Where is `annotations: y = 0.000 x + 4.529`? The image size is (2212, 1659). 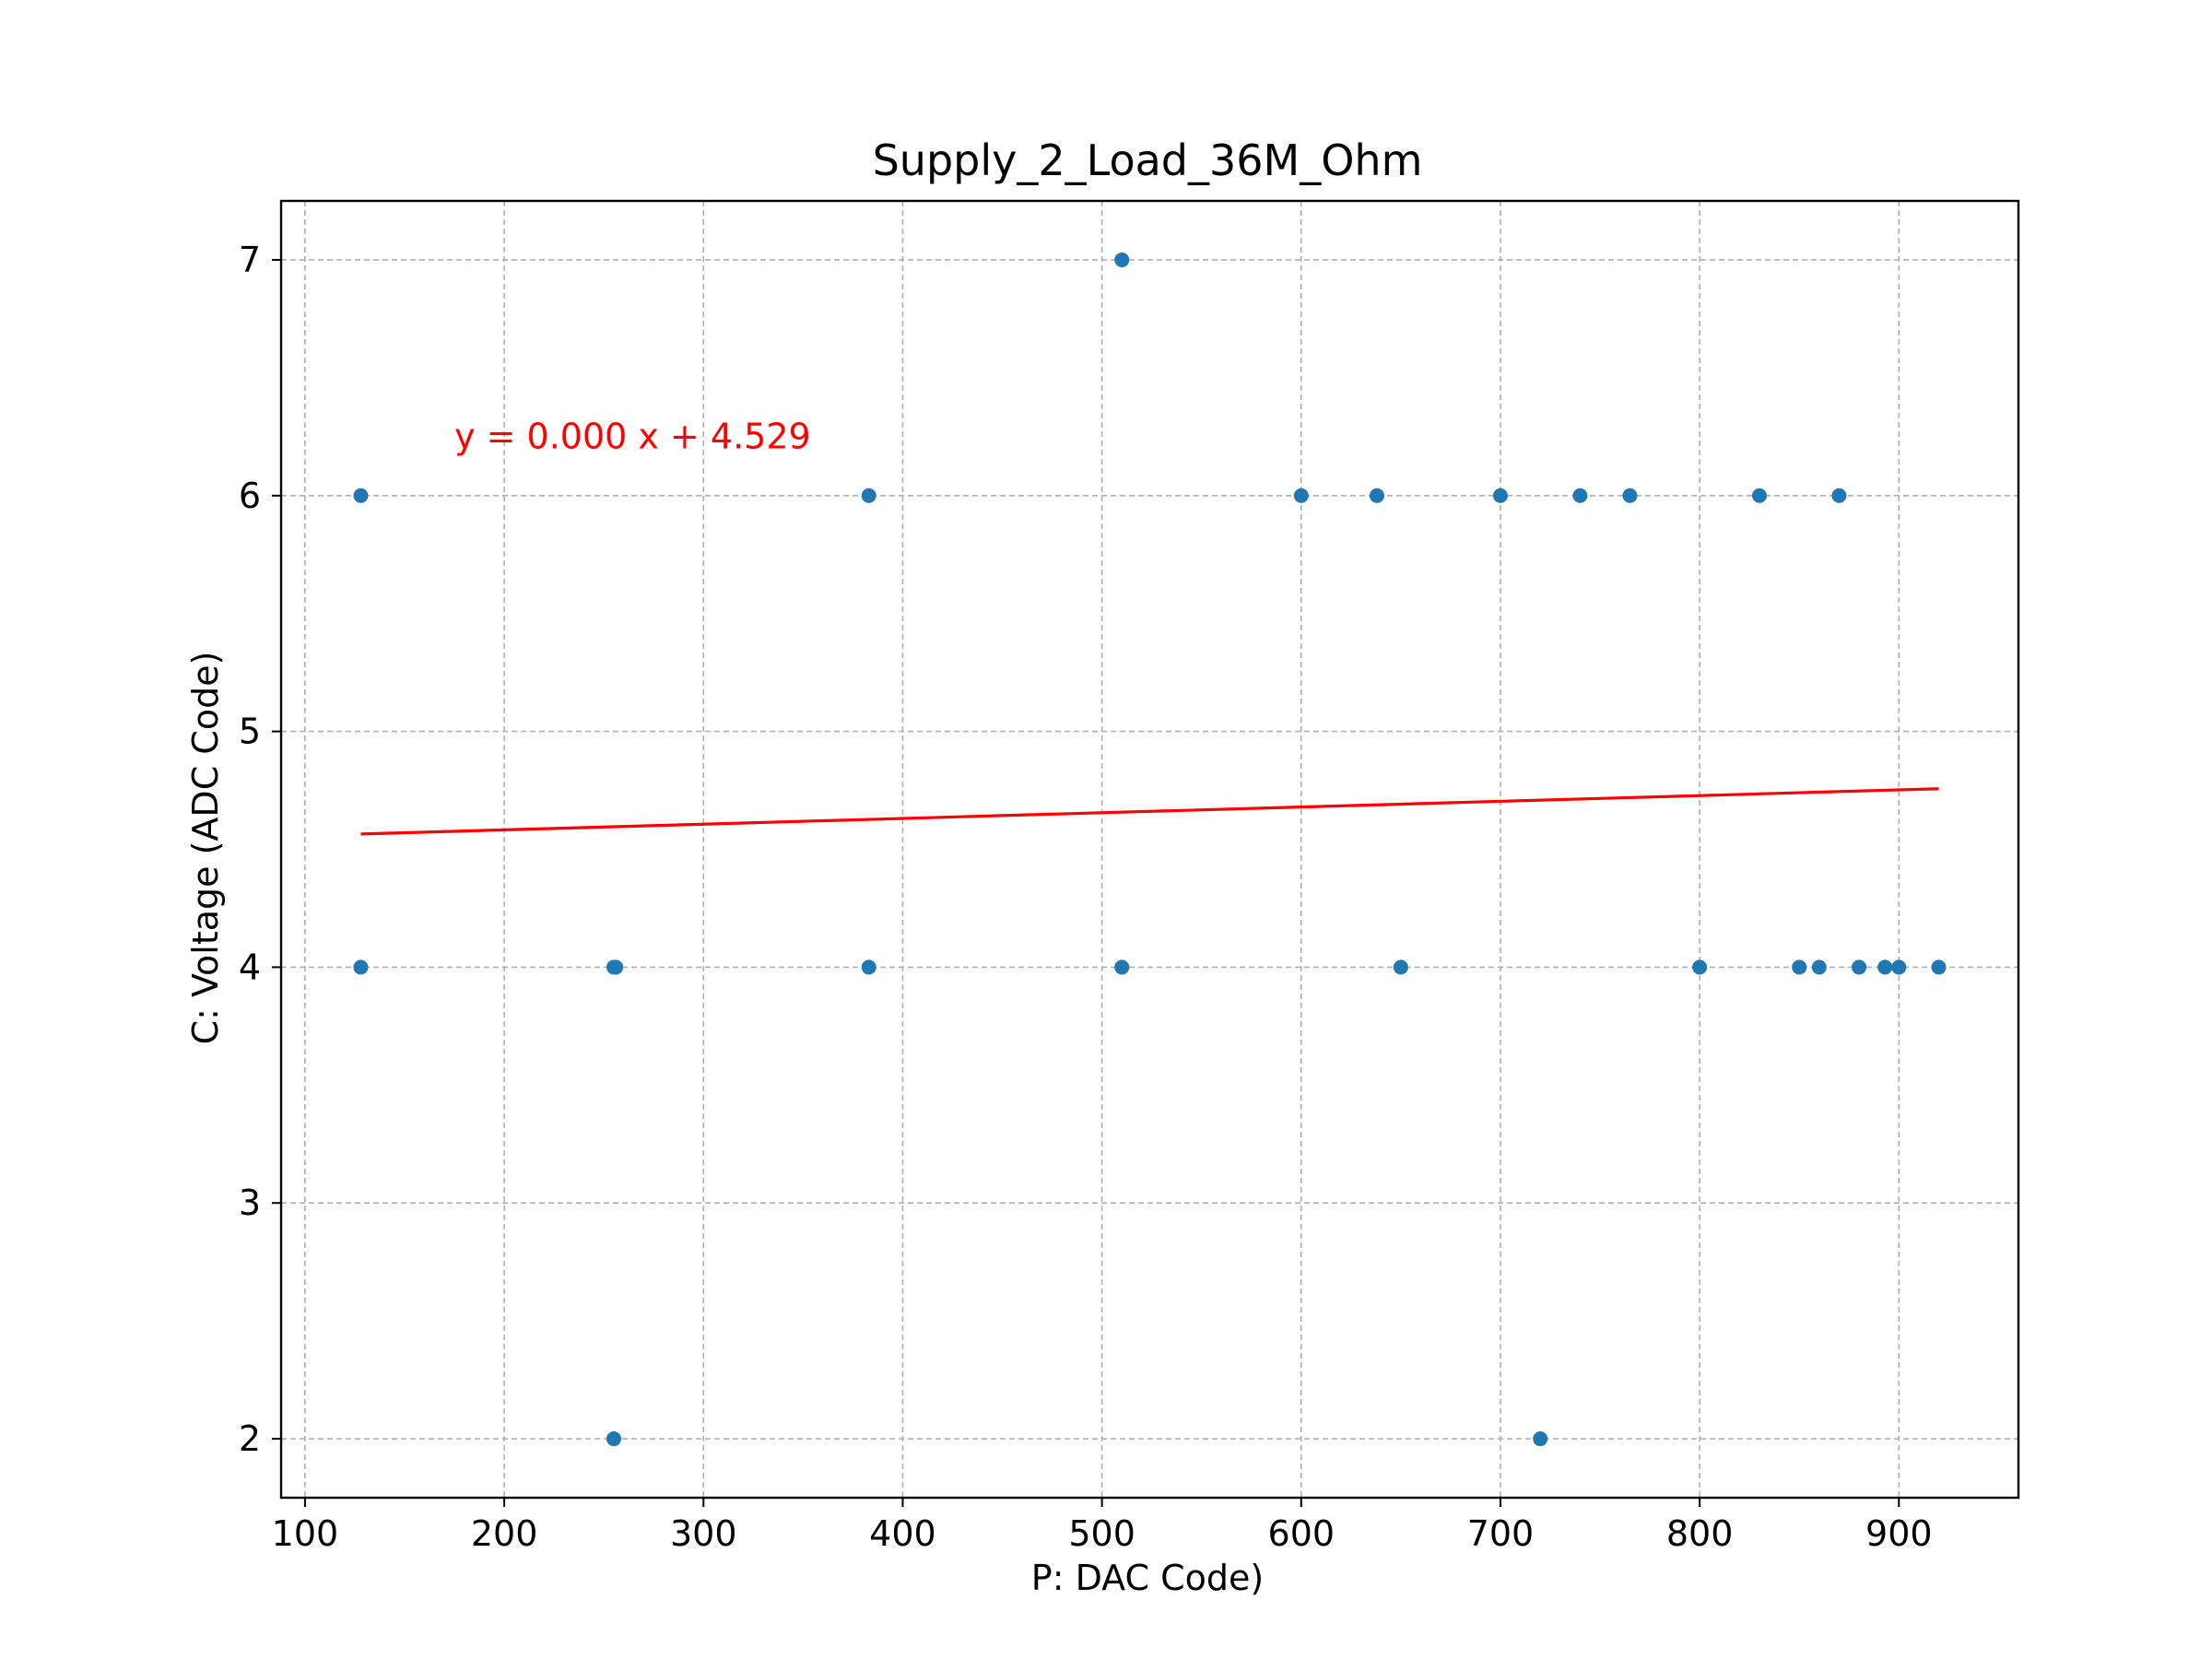 annotations: y = 0.000 x + 4.529 is located at coordinates (632, 437).